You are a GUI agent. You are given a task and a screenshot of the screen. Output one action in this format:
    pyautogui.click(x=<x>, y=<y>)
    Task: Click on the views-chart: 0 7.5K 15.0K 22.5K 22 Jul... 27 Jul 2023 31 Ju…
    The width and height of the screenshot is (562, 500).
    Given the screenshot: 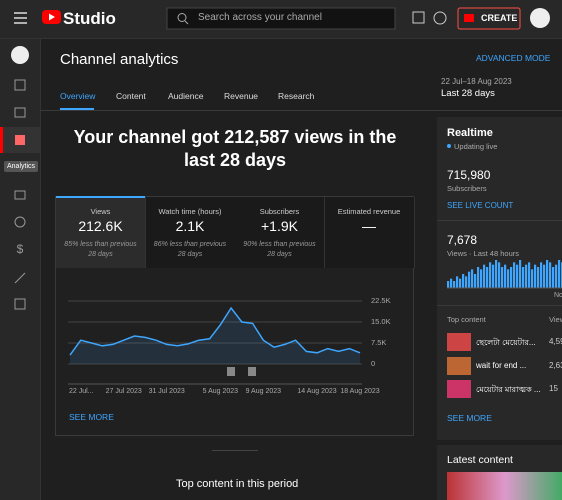 What is the action you would take?
    pyautogui.click(x=229, y=345)
    